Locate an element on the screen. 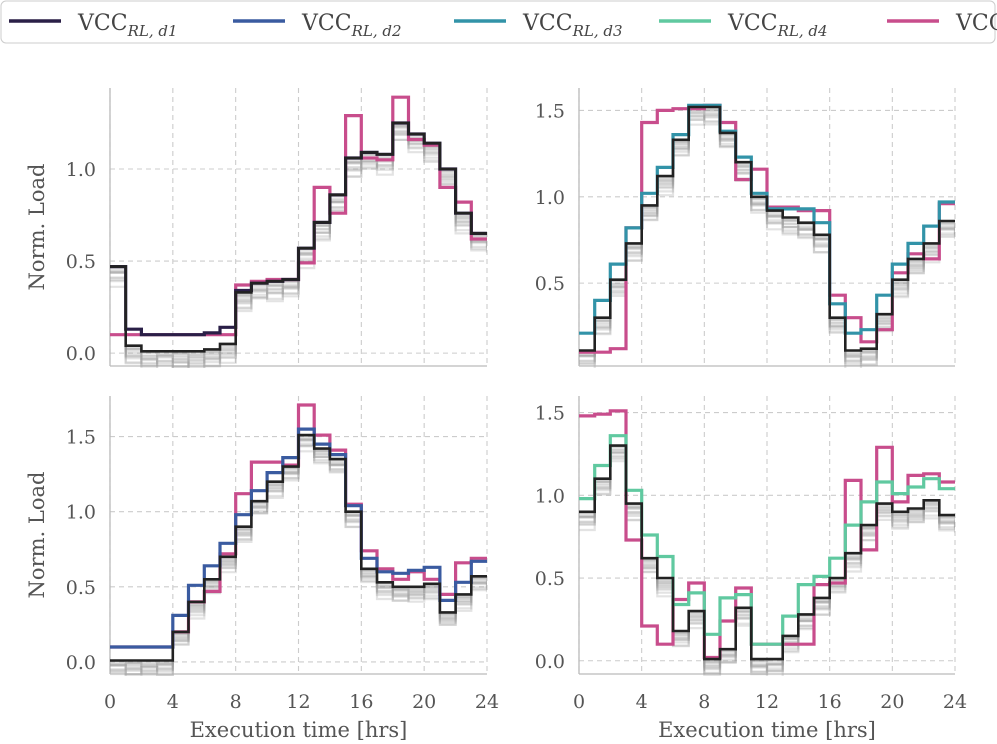 Image resolution: width=997 pixels, height=744 pixels. legend-label: VCCRL, d2 is located at coordinates (351, 25).